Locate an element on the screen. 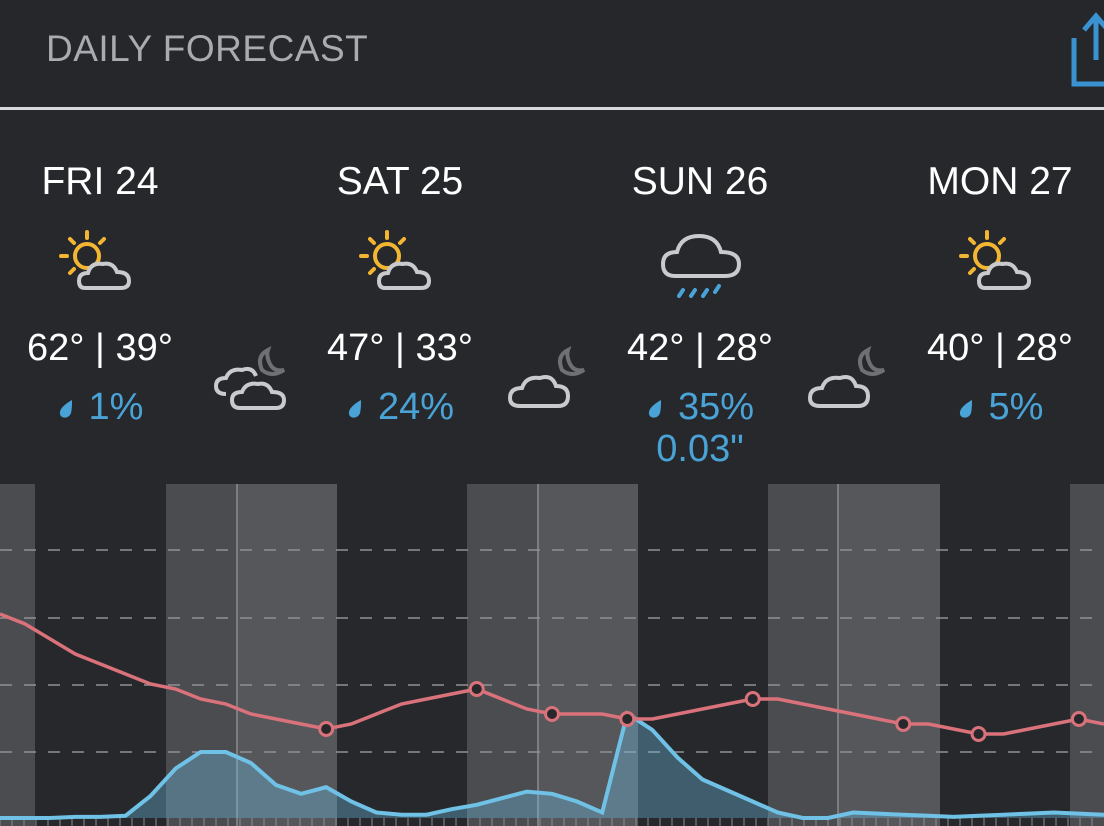 This screenshot has width=1104, height=826. precip-value: 35% is located at coordinates (716, 407).